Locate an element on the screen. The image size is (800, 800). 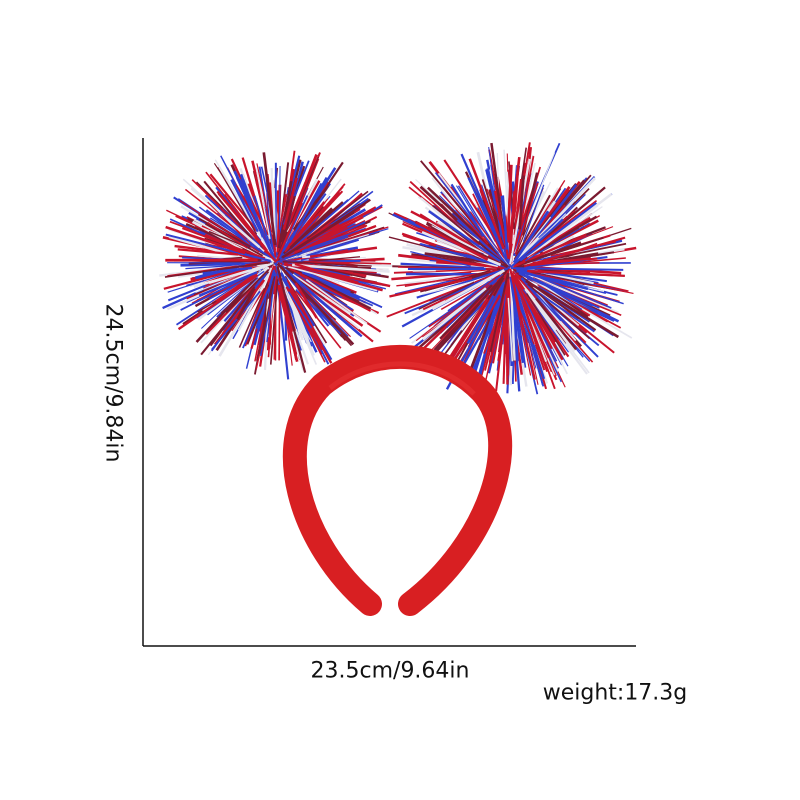
pom-pom-left is located at coordinates (276, 265).